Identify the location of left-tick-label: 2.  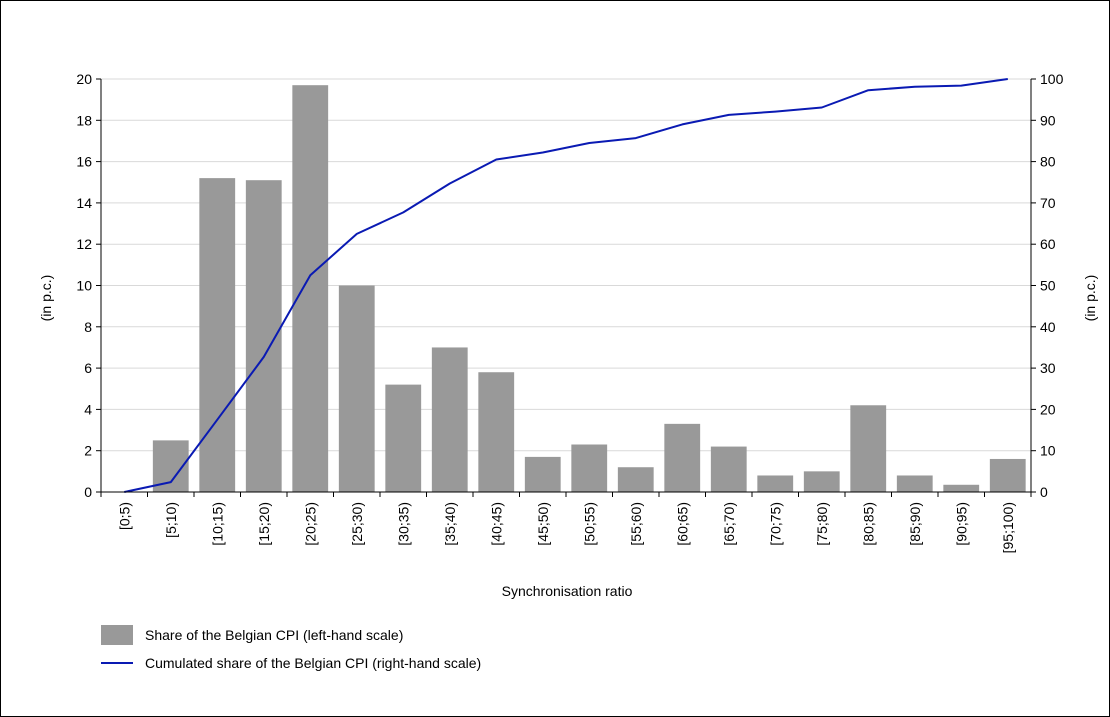
(88, 451).